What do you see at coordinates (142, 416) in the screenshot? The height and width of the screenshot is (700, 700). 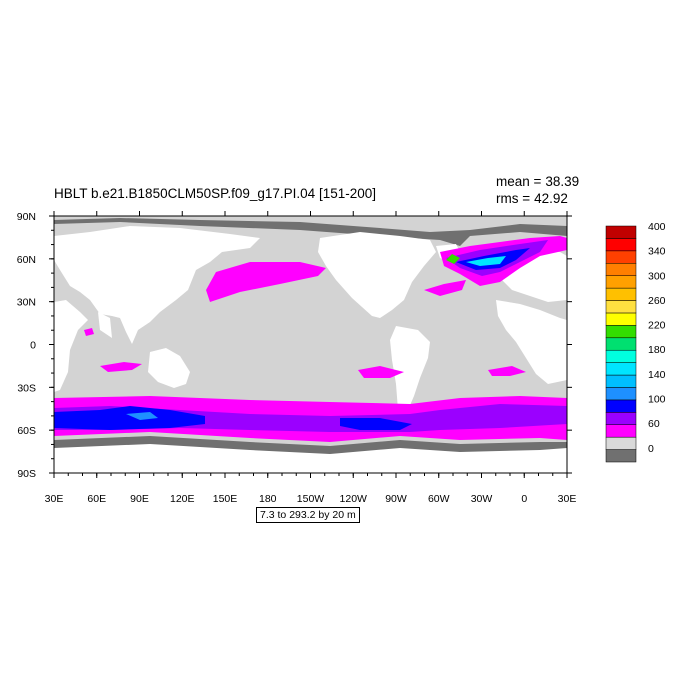 I see `hblt-120-contour-indian` at bounding box center [142, 416].